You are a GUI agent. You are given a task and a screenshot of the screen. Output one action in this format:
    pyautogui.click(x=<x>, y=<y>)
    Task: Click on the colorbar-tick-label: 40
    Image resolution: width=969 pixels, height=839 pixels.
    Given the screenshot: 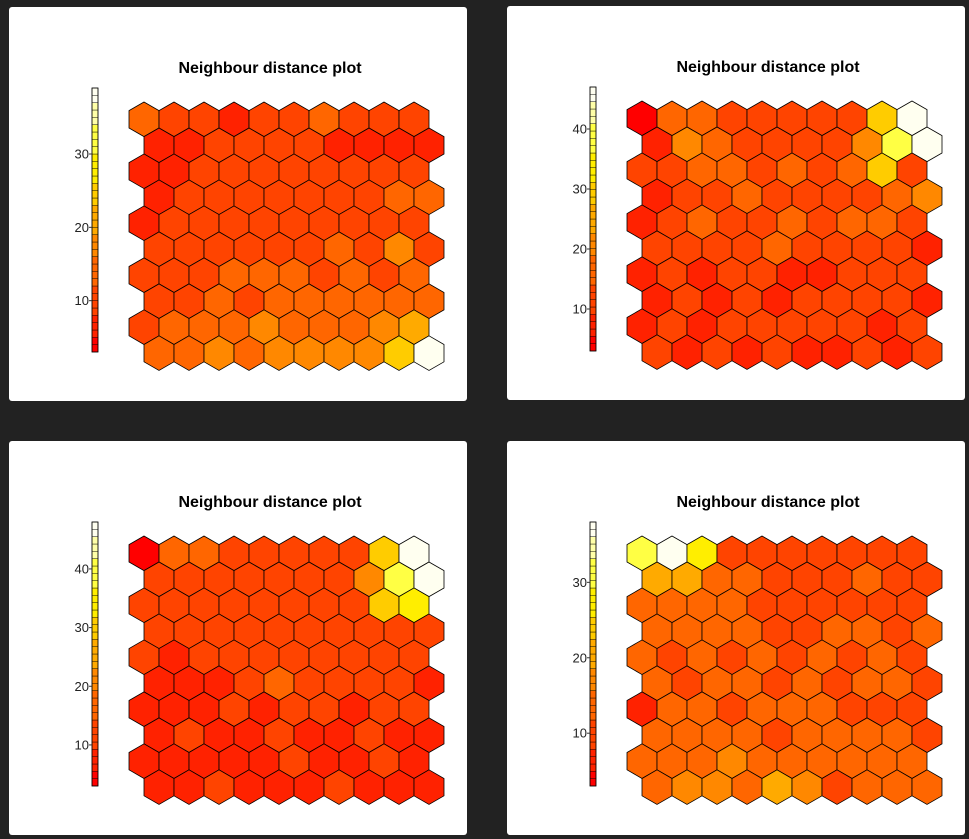 What is the action you would take?
    pyautogui.click(x=82, y=568)
    